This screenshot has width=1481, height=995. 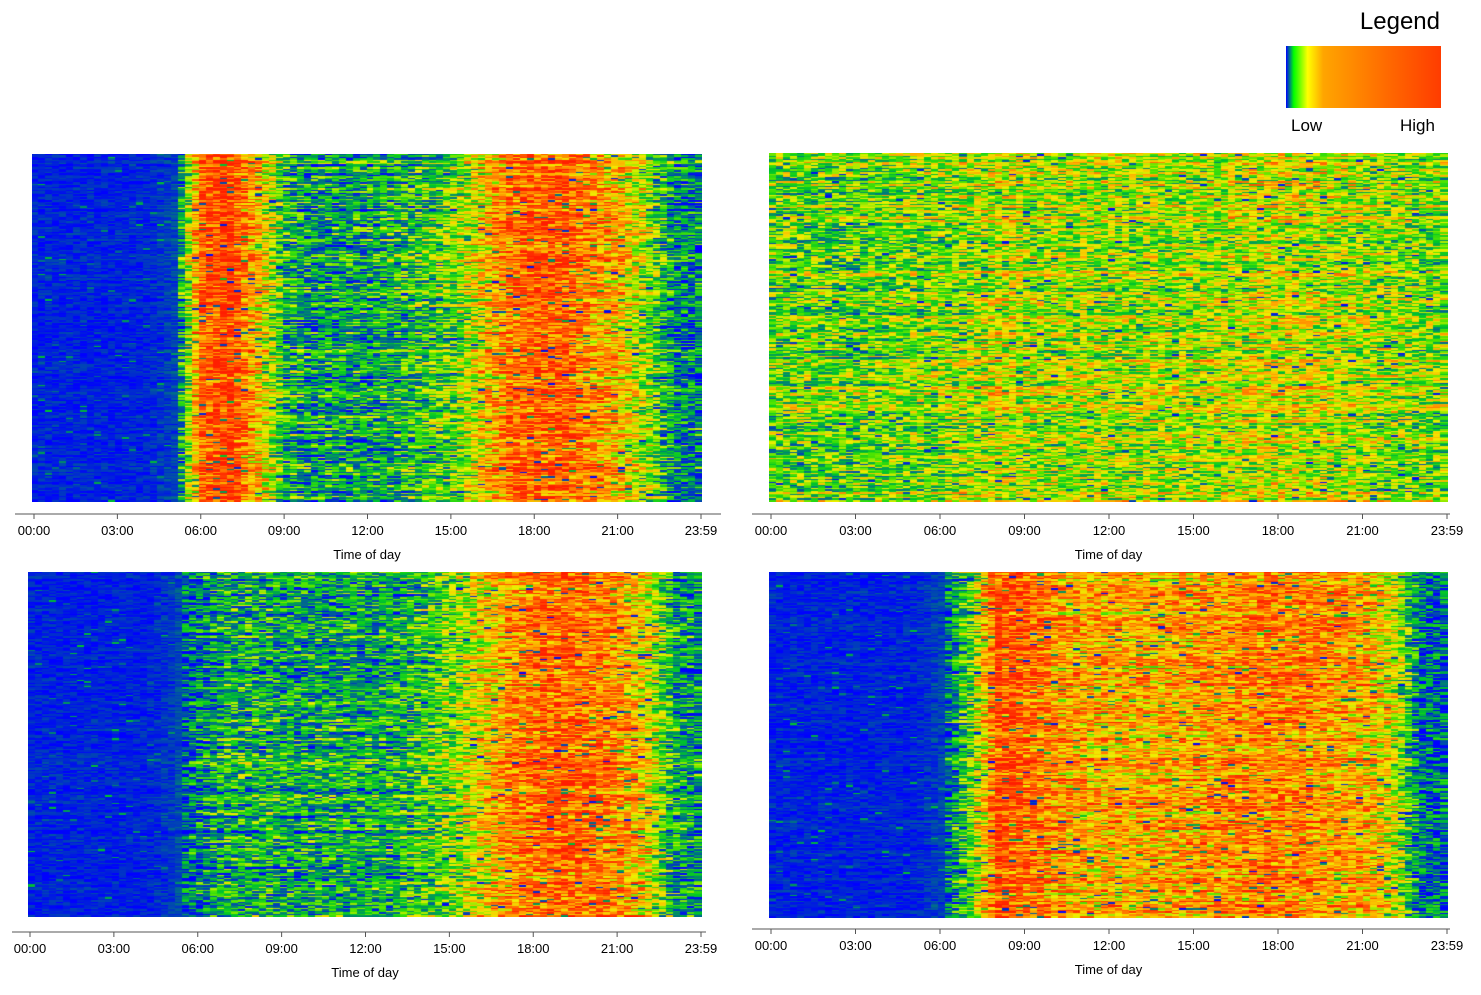 I want to click on legend-high-label: High, so click(x=1417, y=125).